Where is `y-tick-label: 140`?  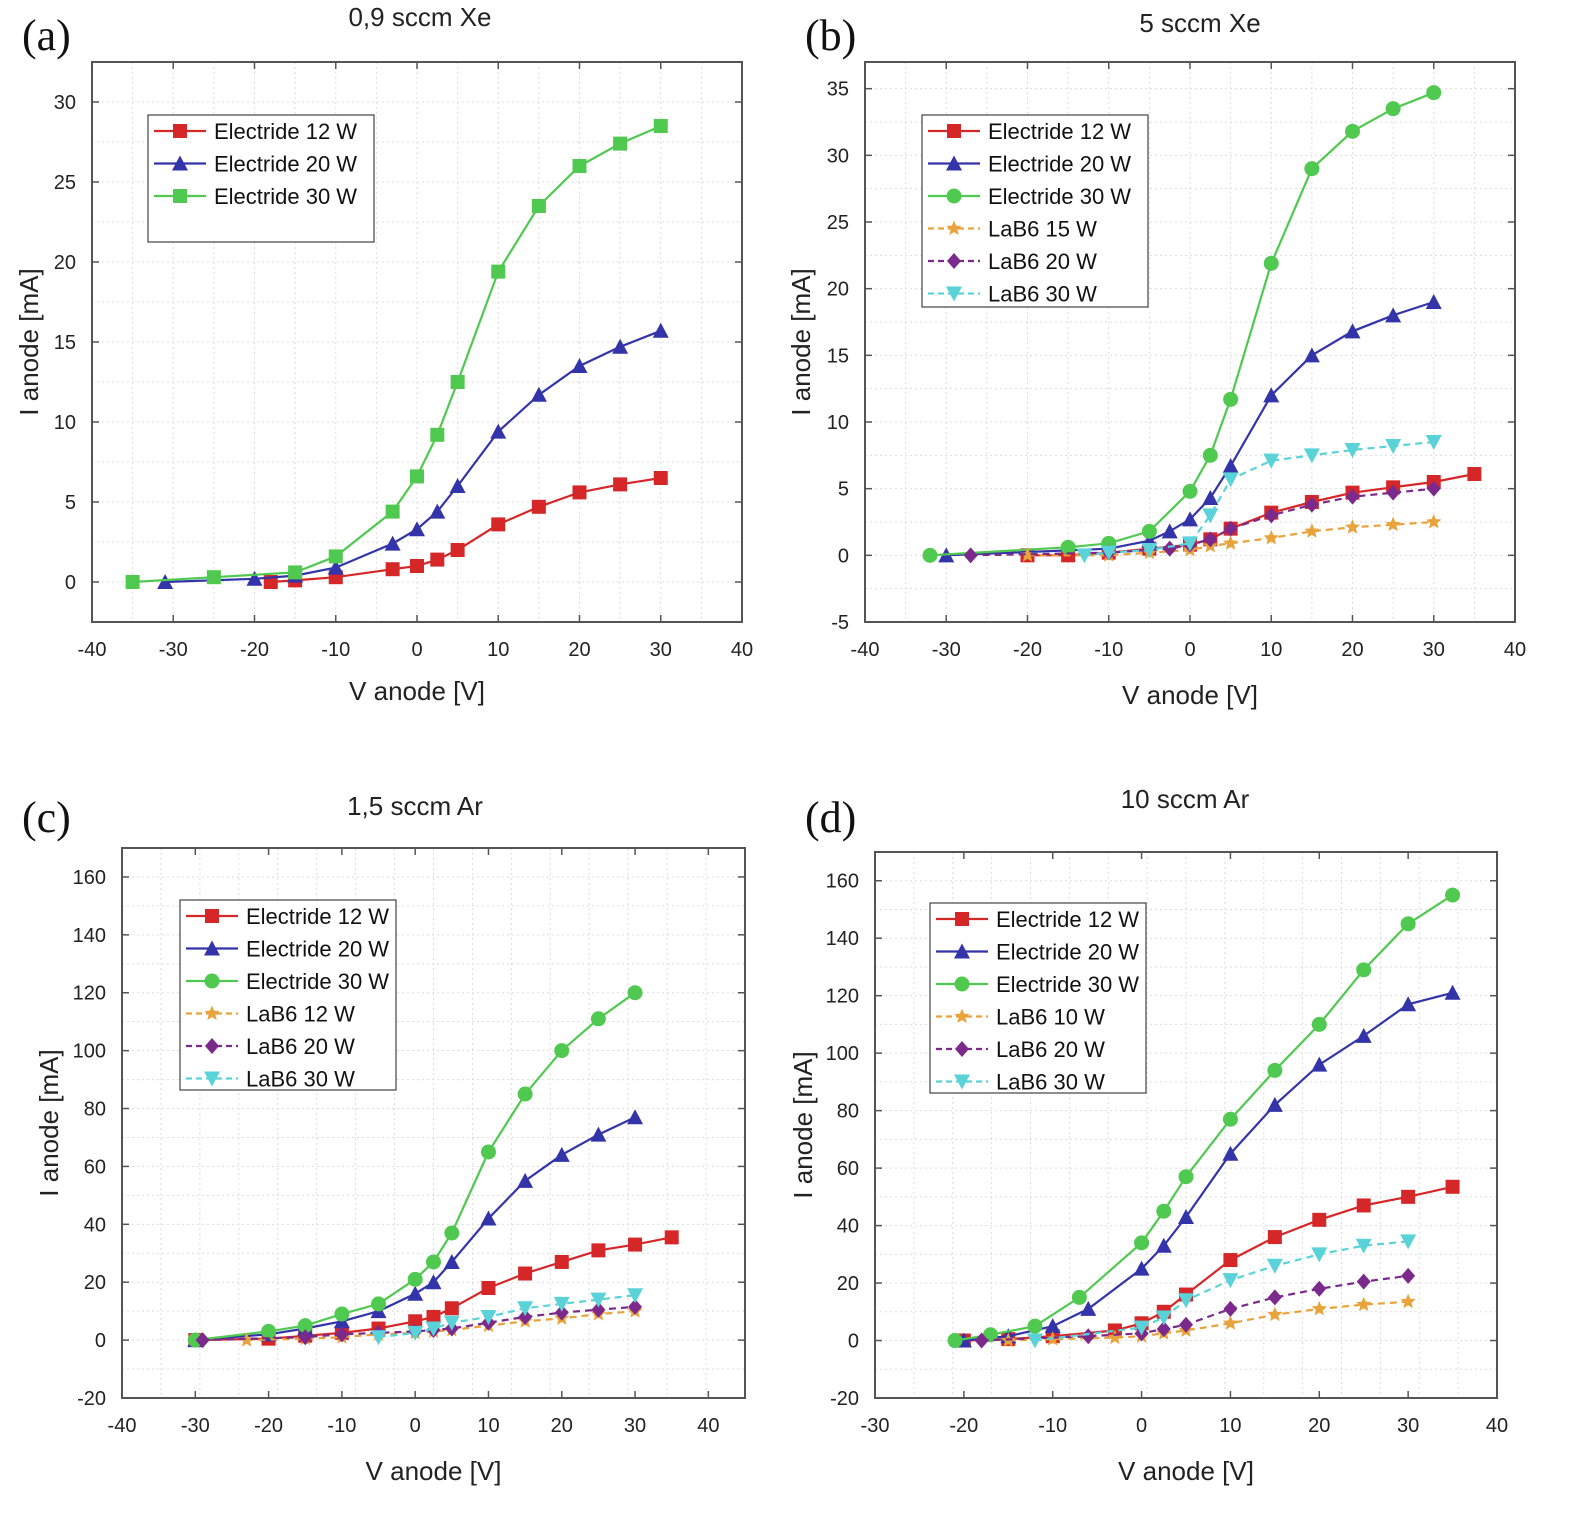
y-tick-label: 140 is located at coordinates (89, 936).